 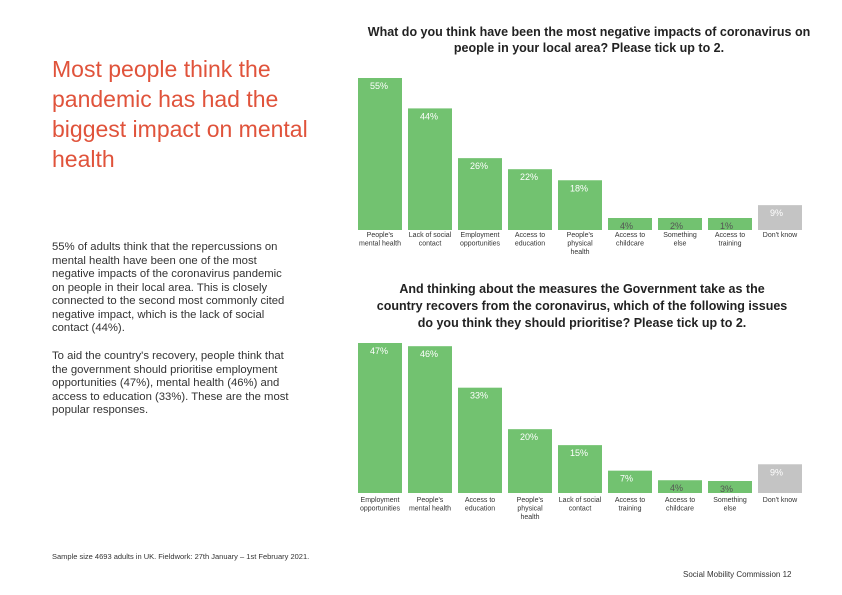 What do you see at coordinates (479, 396) in the screenshot?
I see `priorities-value-label-3: 33%` at bounding box center [479, 396].